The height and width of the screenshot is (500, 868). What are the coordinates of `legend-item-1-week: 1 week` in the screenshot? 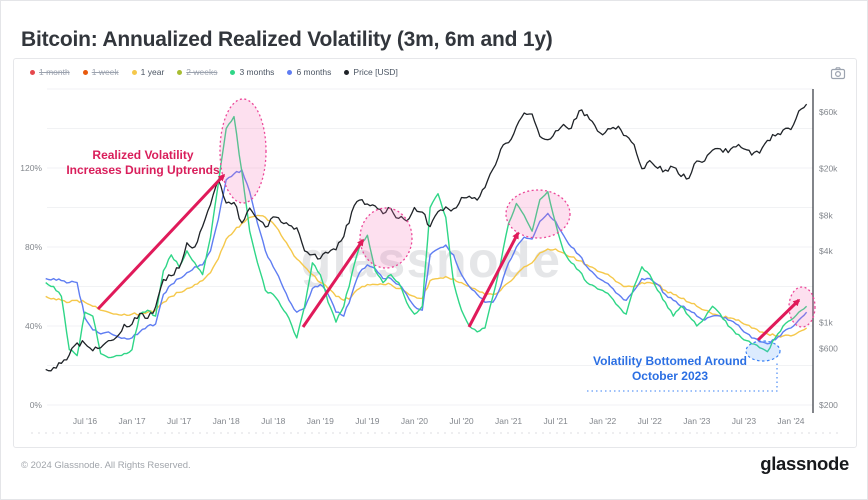 It's located at (100, 72).